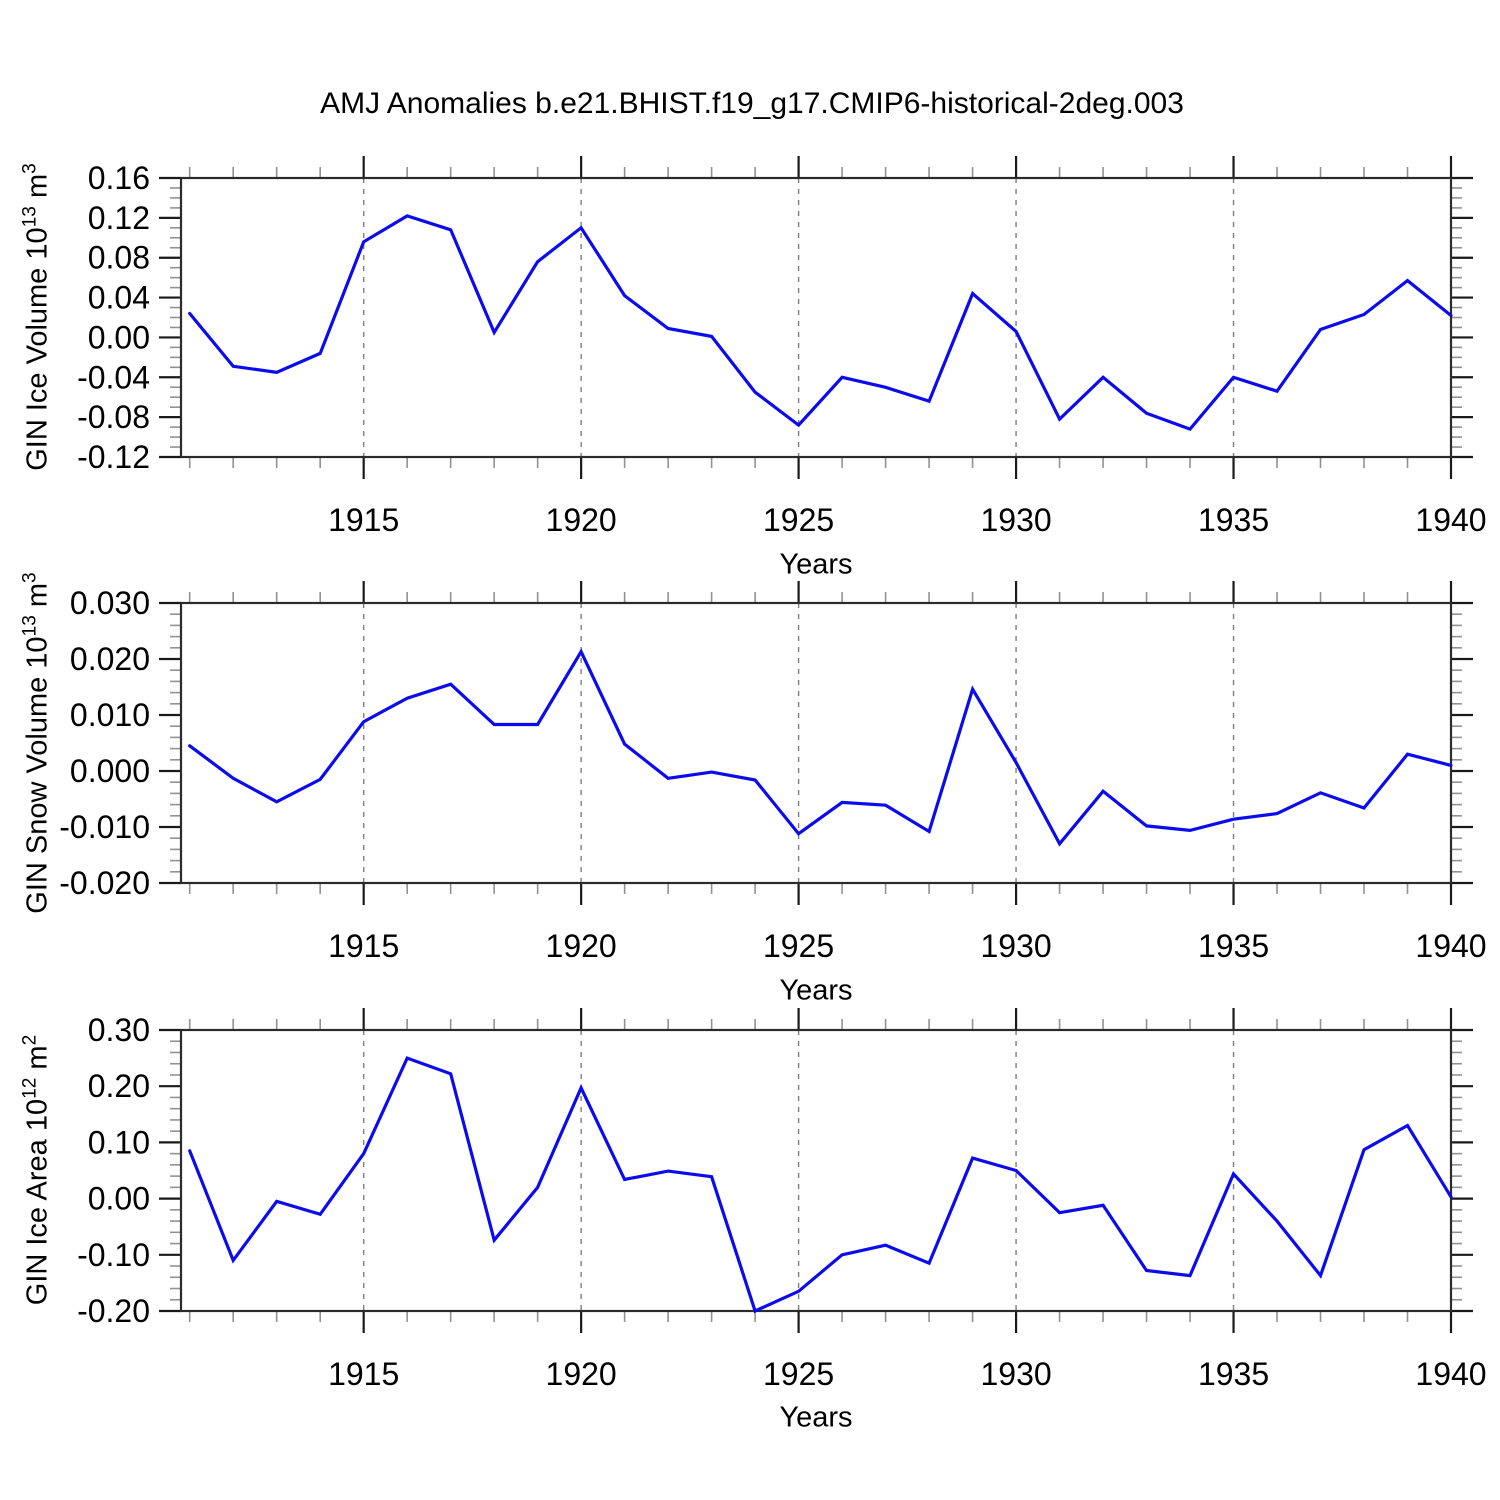 This screenshot has height=1500, width=1500. Describe the element at coordinates (37, 1202) in the screenshot. I see `y-axis-title-text: GIN Ice Area 10` at that location.